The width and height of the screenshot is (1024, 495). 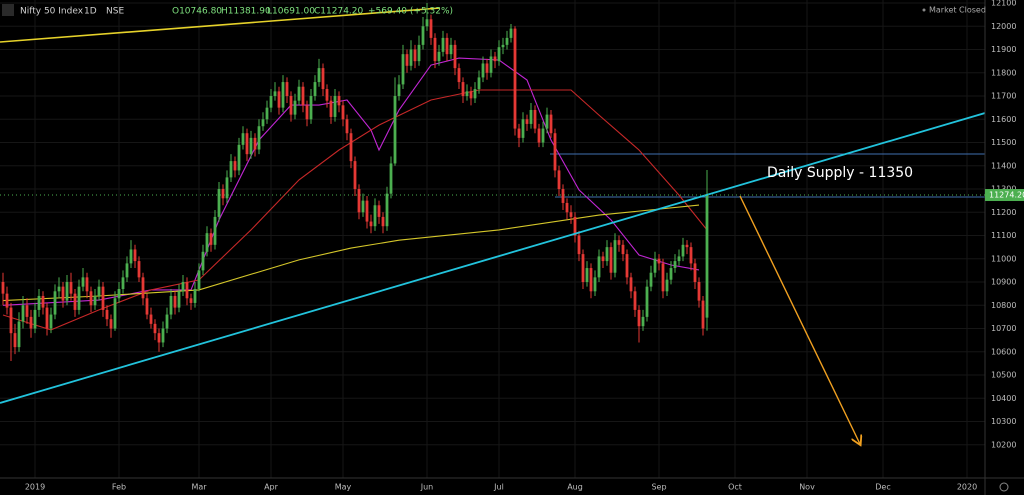 I want to click on x-tick-label: Jun, so click(x=427, y=487).